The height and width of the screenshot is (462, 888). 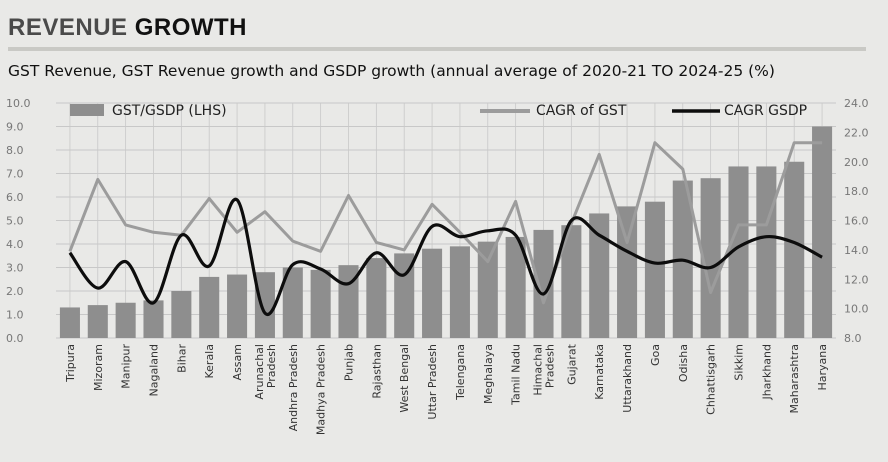 I want to click on category-label: Karnataka, so click(x=599, y=372).